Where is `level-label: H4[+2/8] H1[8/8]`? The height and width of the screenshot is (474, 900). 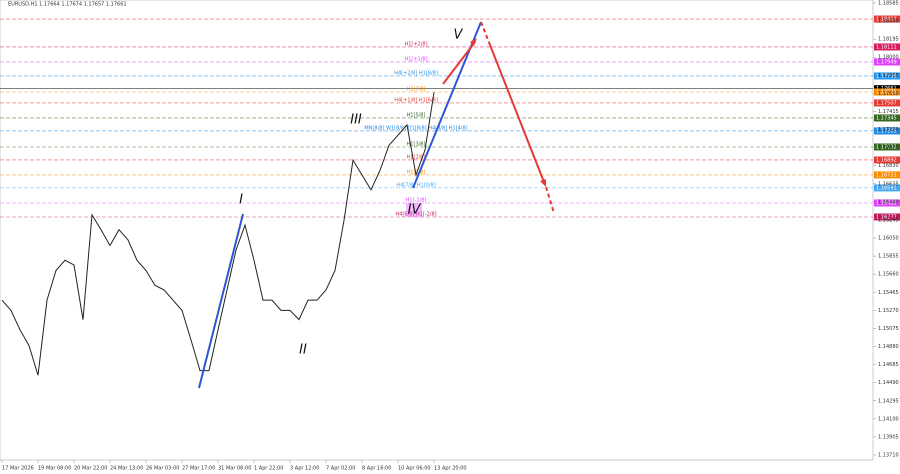 level-label: H4[+2/8] H1[8/8] is located at coordinates (416, 73).